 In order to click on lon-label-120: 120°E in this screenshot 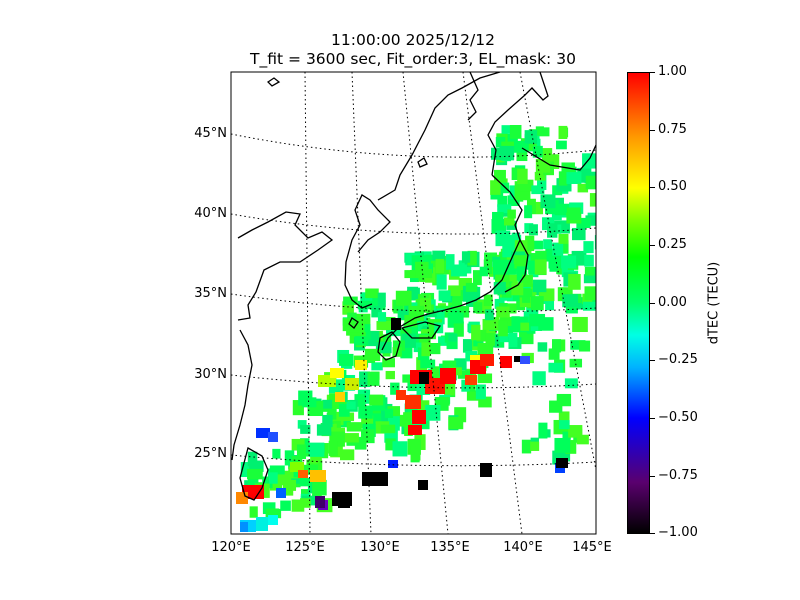, I will do `click(231, 547)`.